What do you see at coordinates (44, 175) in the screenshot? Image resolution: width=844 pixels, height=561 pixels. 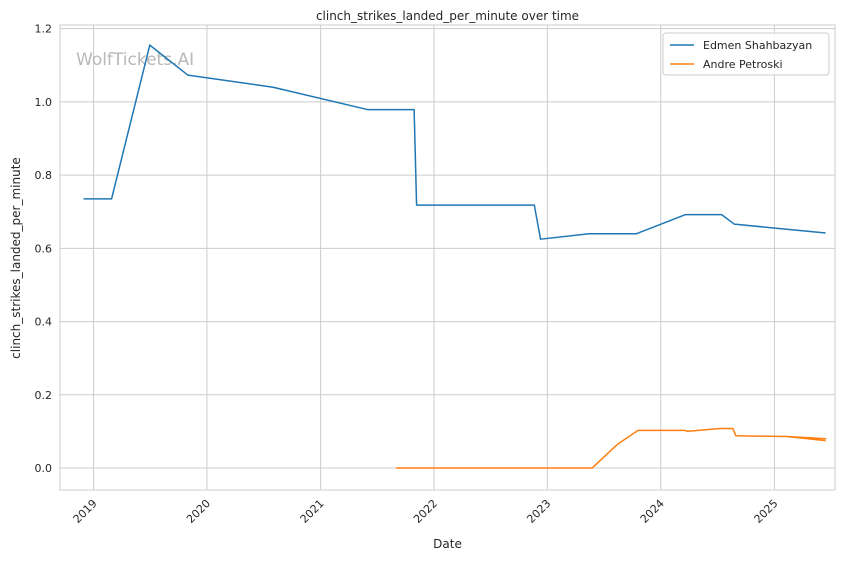 I see `y-tick-label: 0.8` at bounding box center [44, 175].